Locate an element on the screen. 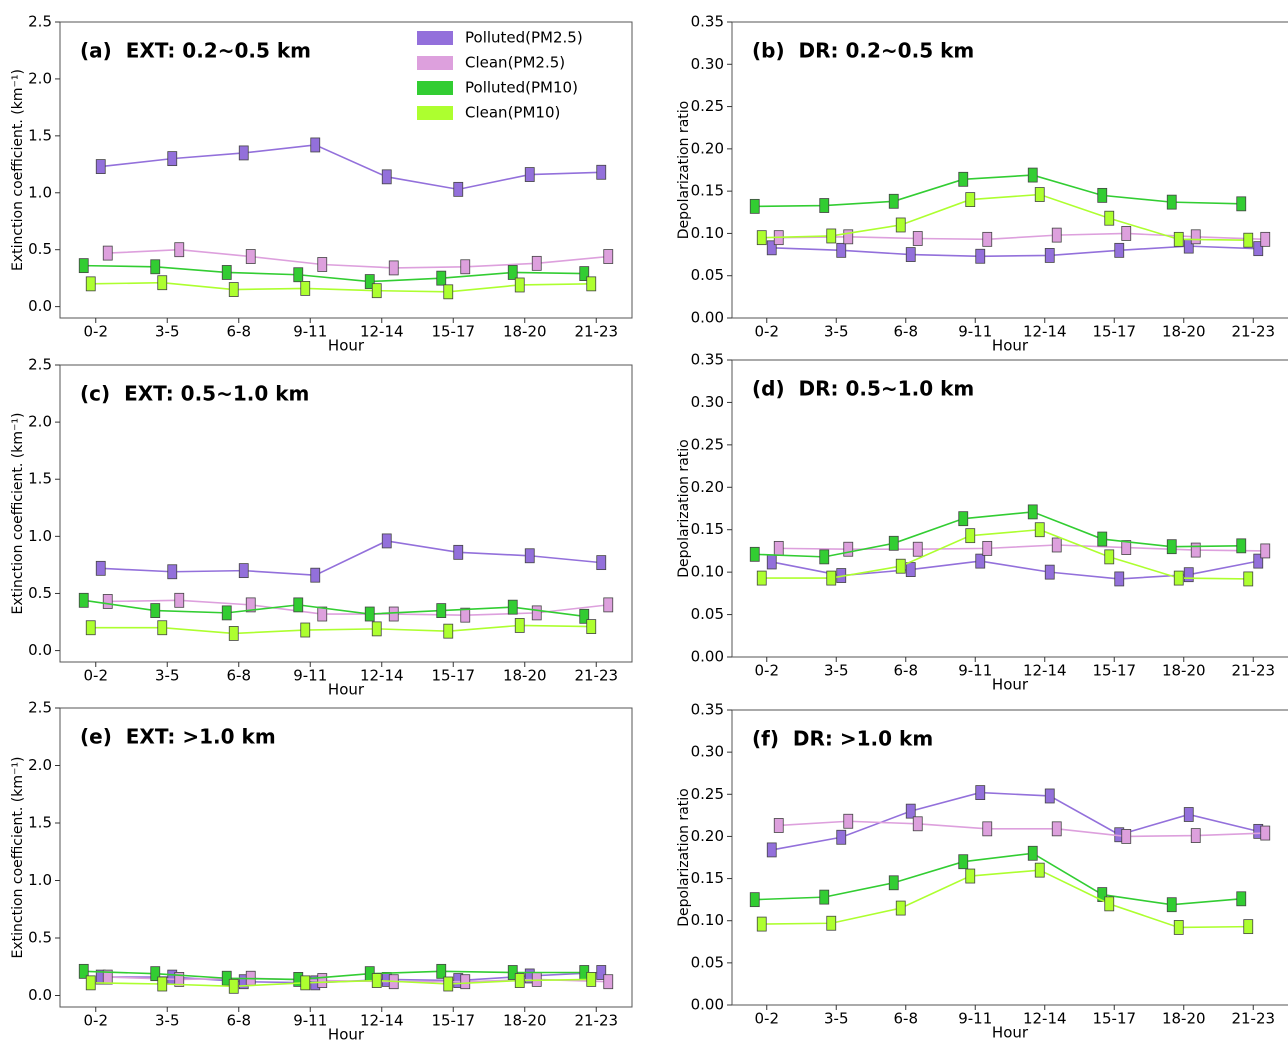 This screenshot has width=1288, height=1040. x-tick-label: 9-11 is located at coordinates (975, 1019).